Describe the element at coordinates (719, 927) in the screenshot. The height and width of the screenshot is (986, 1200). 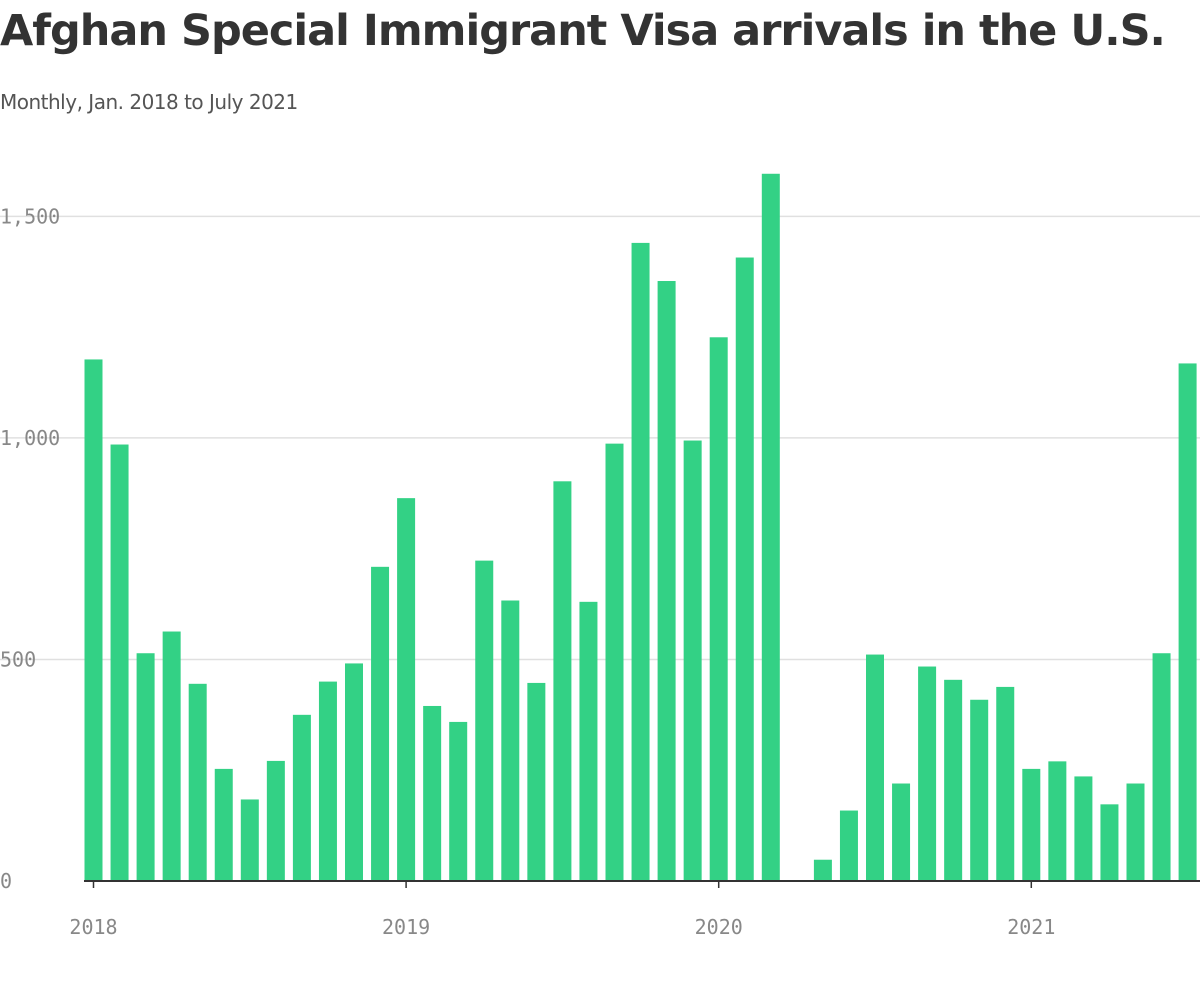
I see `x-tick-label: 2020` at that location.